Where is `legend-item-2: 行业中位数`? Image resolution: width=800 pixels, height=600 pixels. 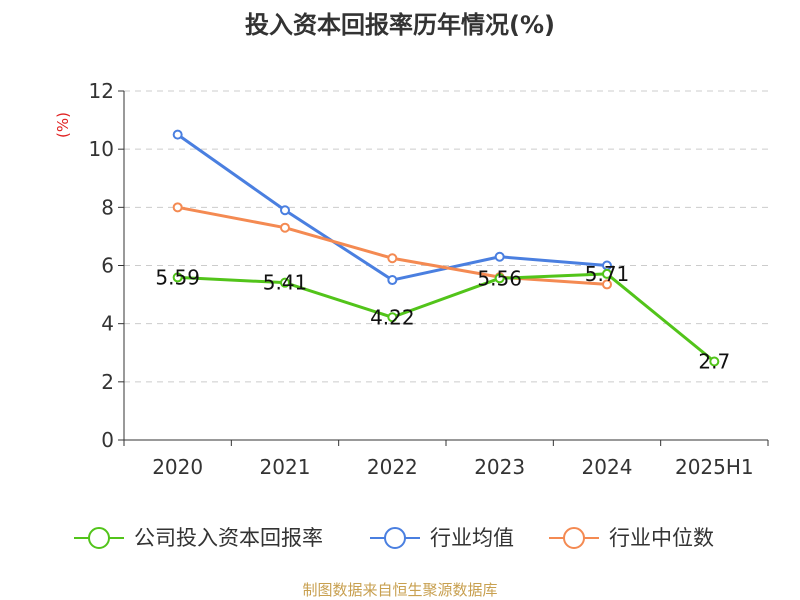 legend-item-2: 行业中位数 is located at coordinates (631, 538).